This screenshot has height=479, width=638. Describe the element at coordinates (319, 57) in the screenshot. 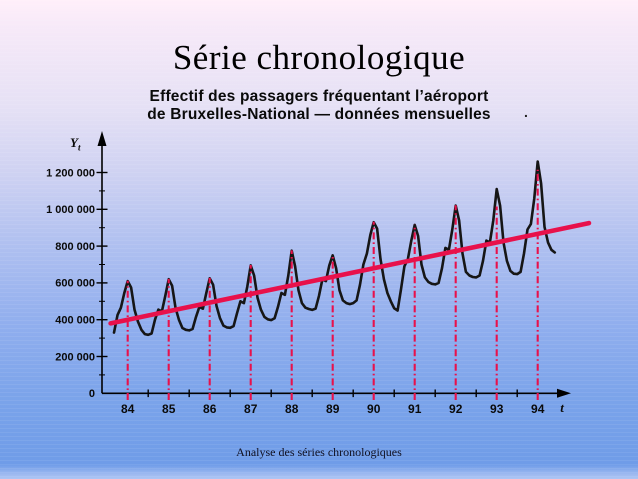

I see `page-title: Série chronologique` at that location.